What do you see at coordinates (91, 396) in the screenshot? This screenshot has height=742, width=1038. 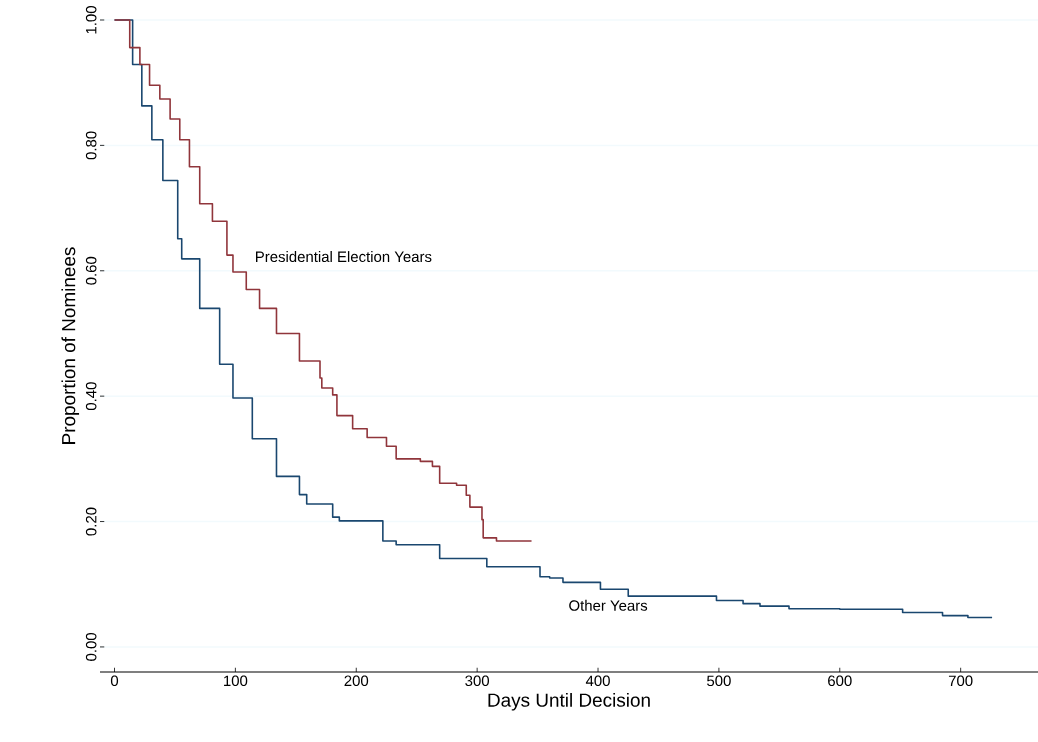 I see `y-tick-label: 0.40` at bounding box center [91, 396].